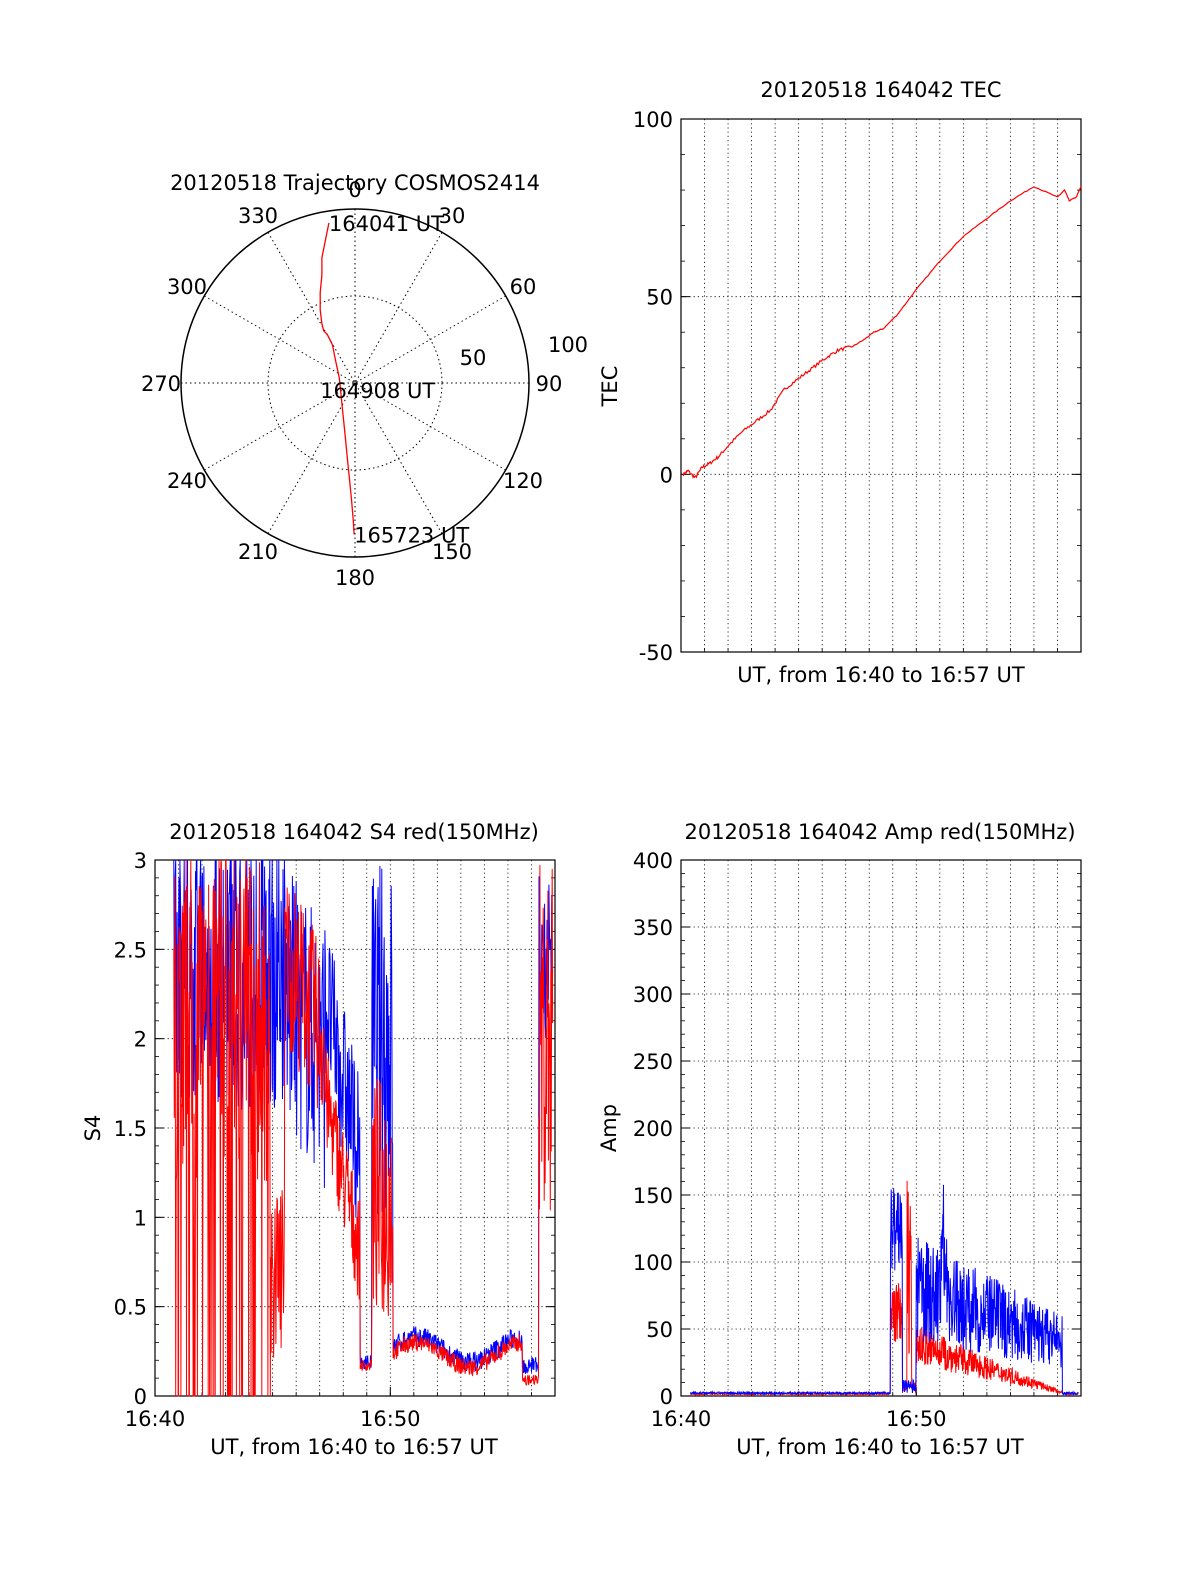 Image resolution: width=1200 pixels, height=1575 pixels. I want to click on polar-track-label: 165723 UT, so click(411, 535).